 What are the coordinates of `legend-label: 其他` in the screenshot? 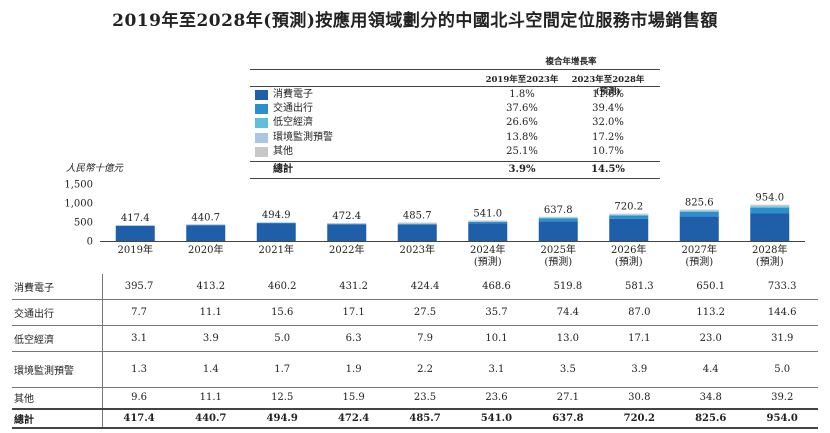 It's located at (283, 151).